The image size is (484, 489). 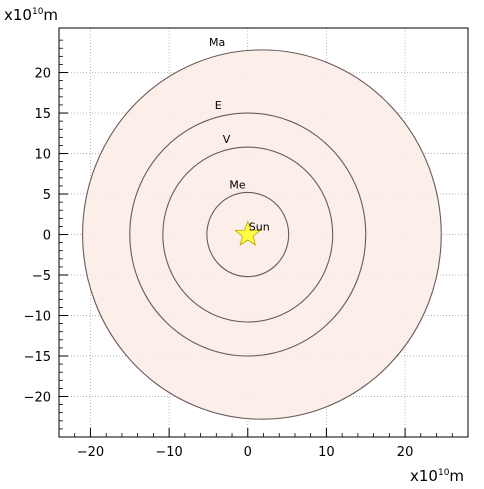 I want to click on sun-label: Sun, so click(x=259, y=227).